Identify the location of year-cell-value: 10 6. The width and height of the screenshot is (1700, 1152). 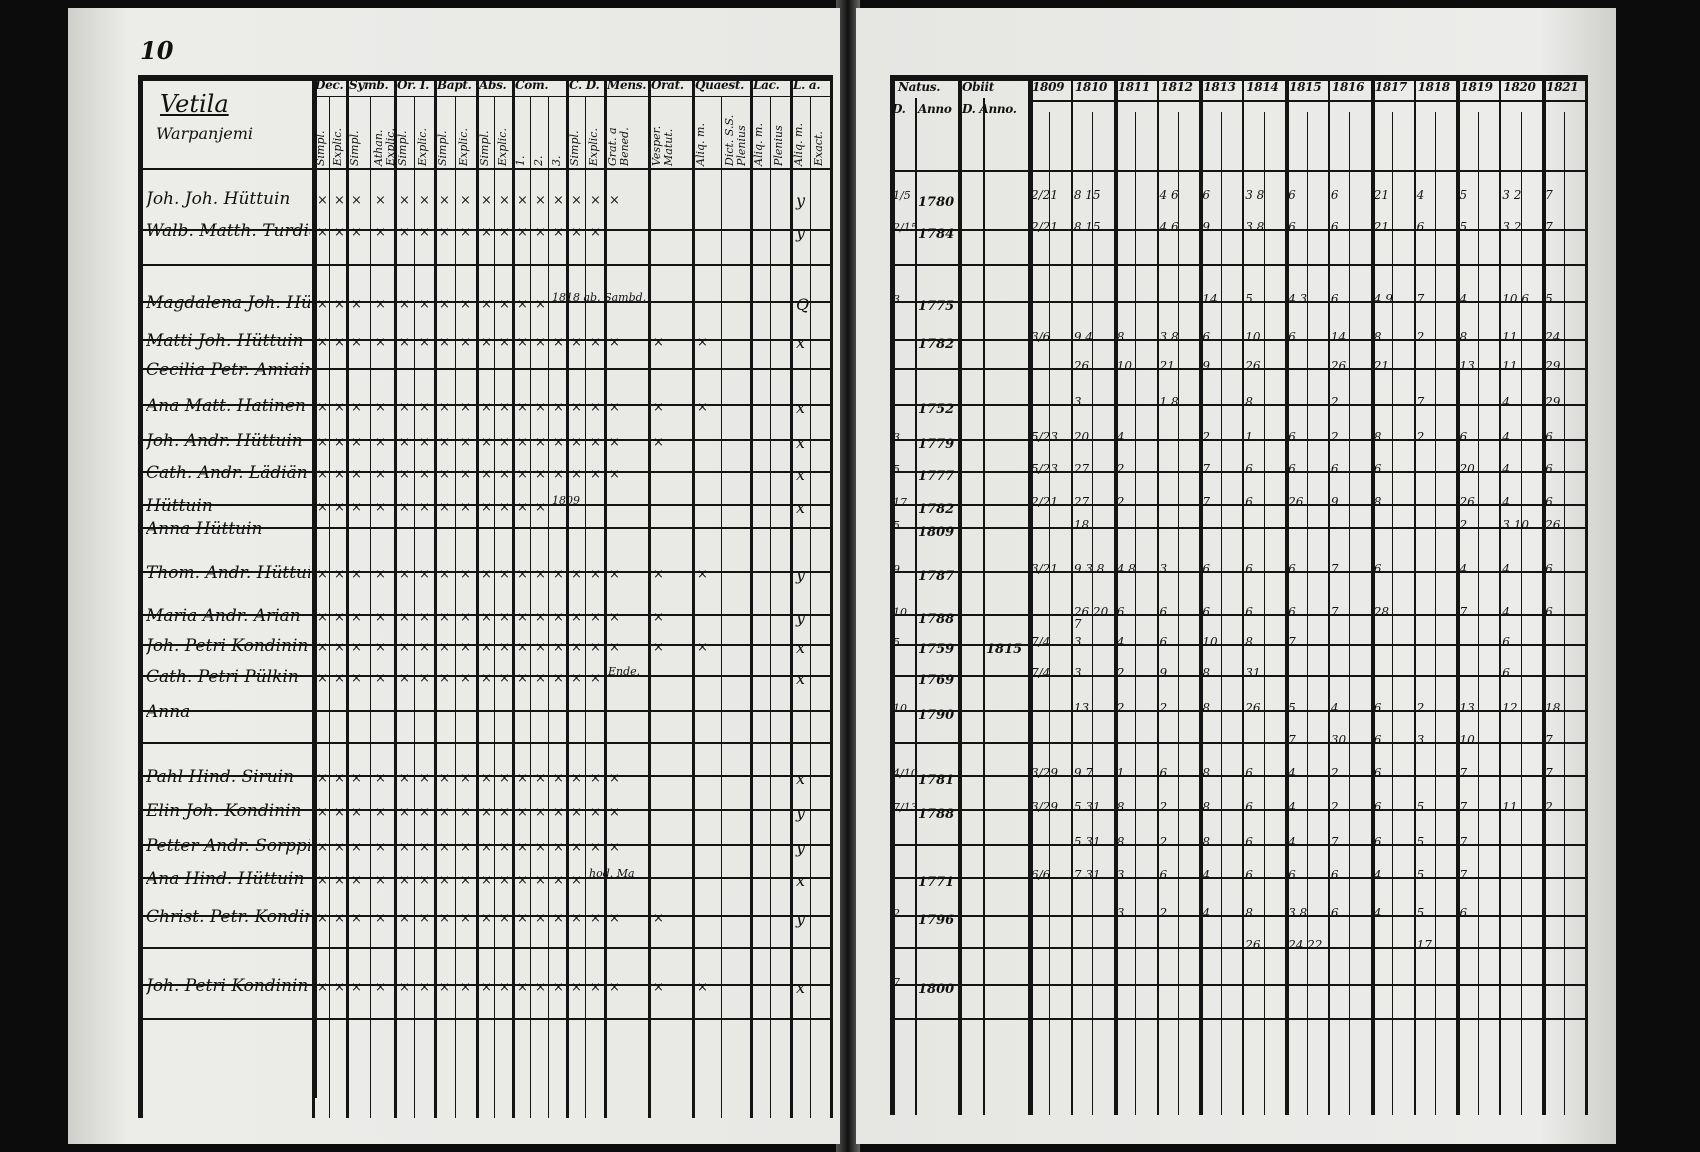
(1516, 299).